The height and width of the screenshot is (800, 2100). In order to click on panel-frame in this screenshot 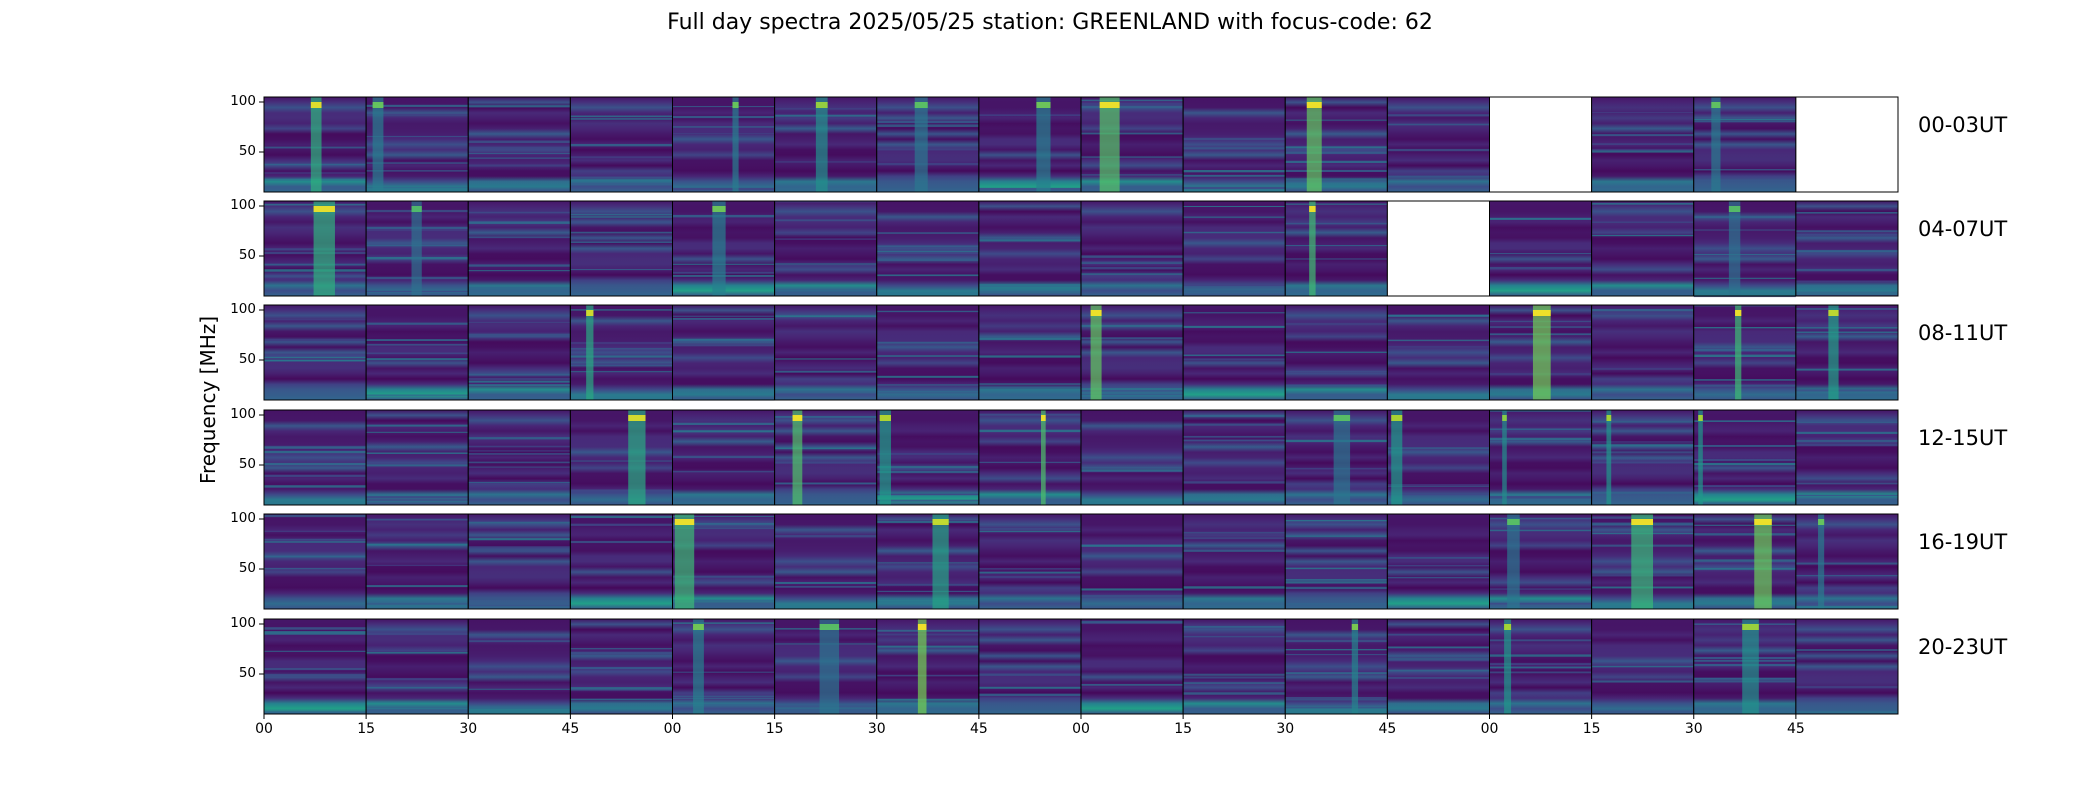, I will do `click(1847, 457)`.